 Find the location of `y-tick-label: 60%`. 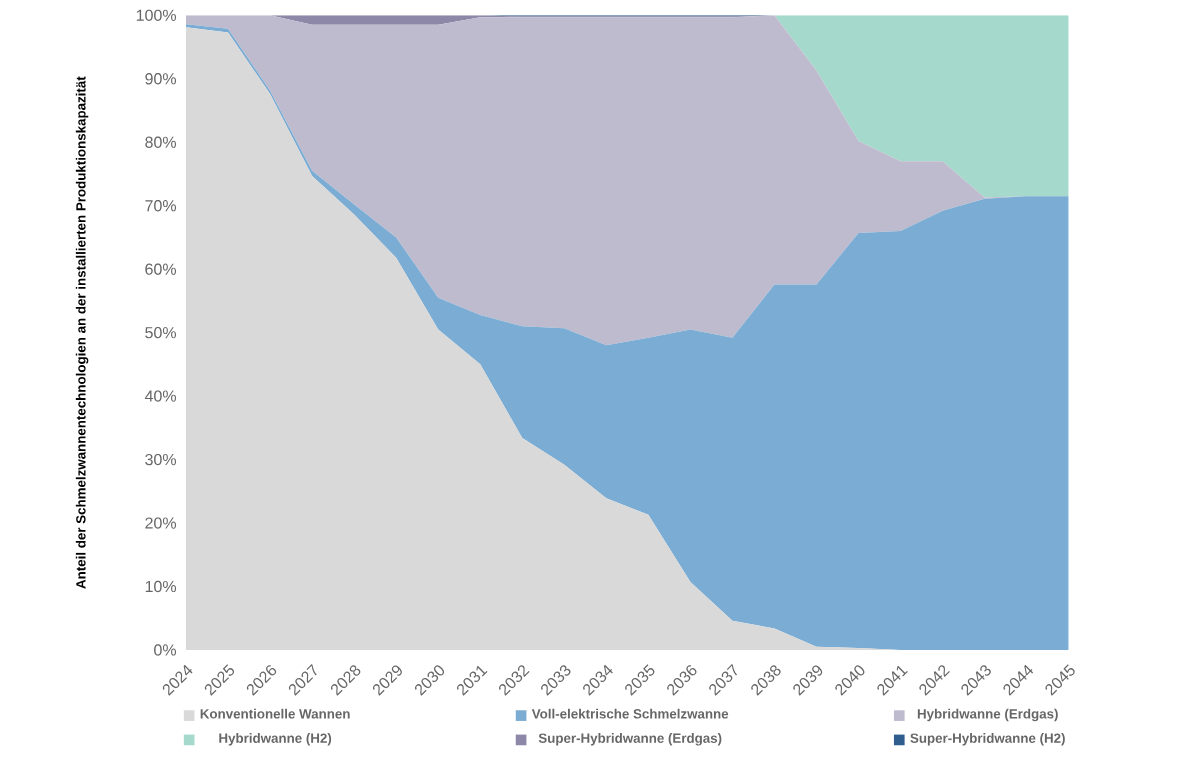

y-tick-label: 60% is located at coordinates (161, 269).